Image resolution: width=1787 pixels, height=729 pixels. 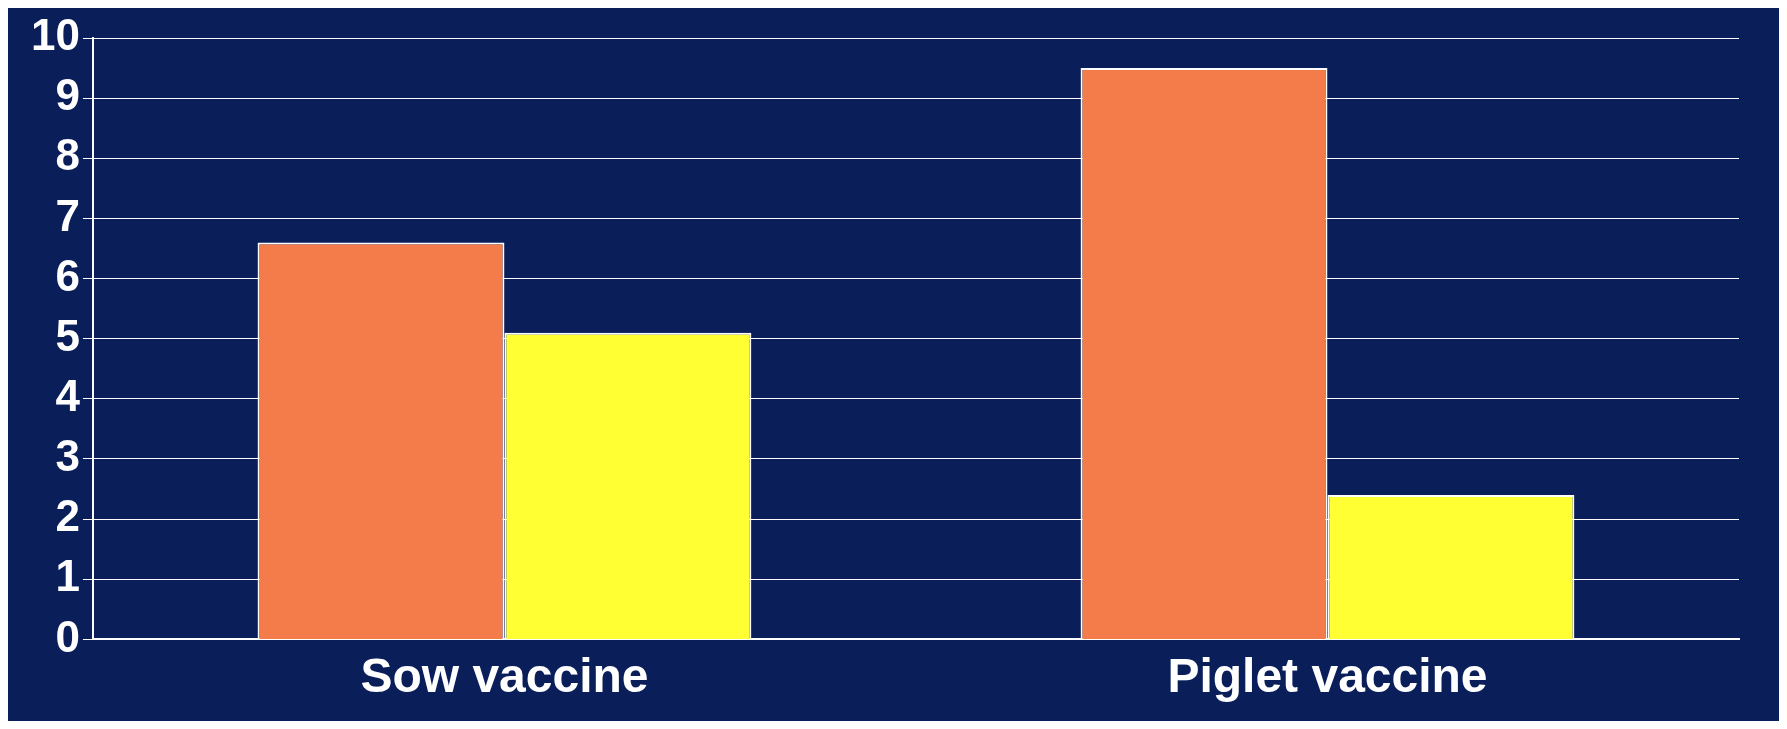 I want to click on y-tick-label: 6, so click(x=67, y=275).